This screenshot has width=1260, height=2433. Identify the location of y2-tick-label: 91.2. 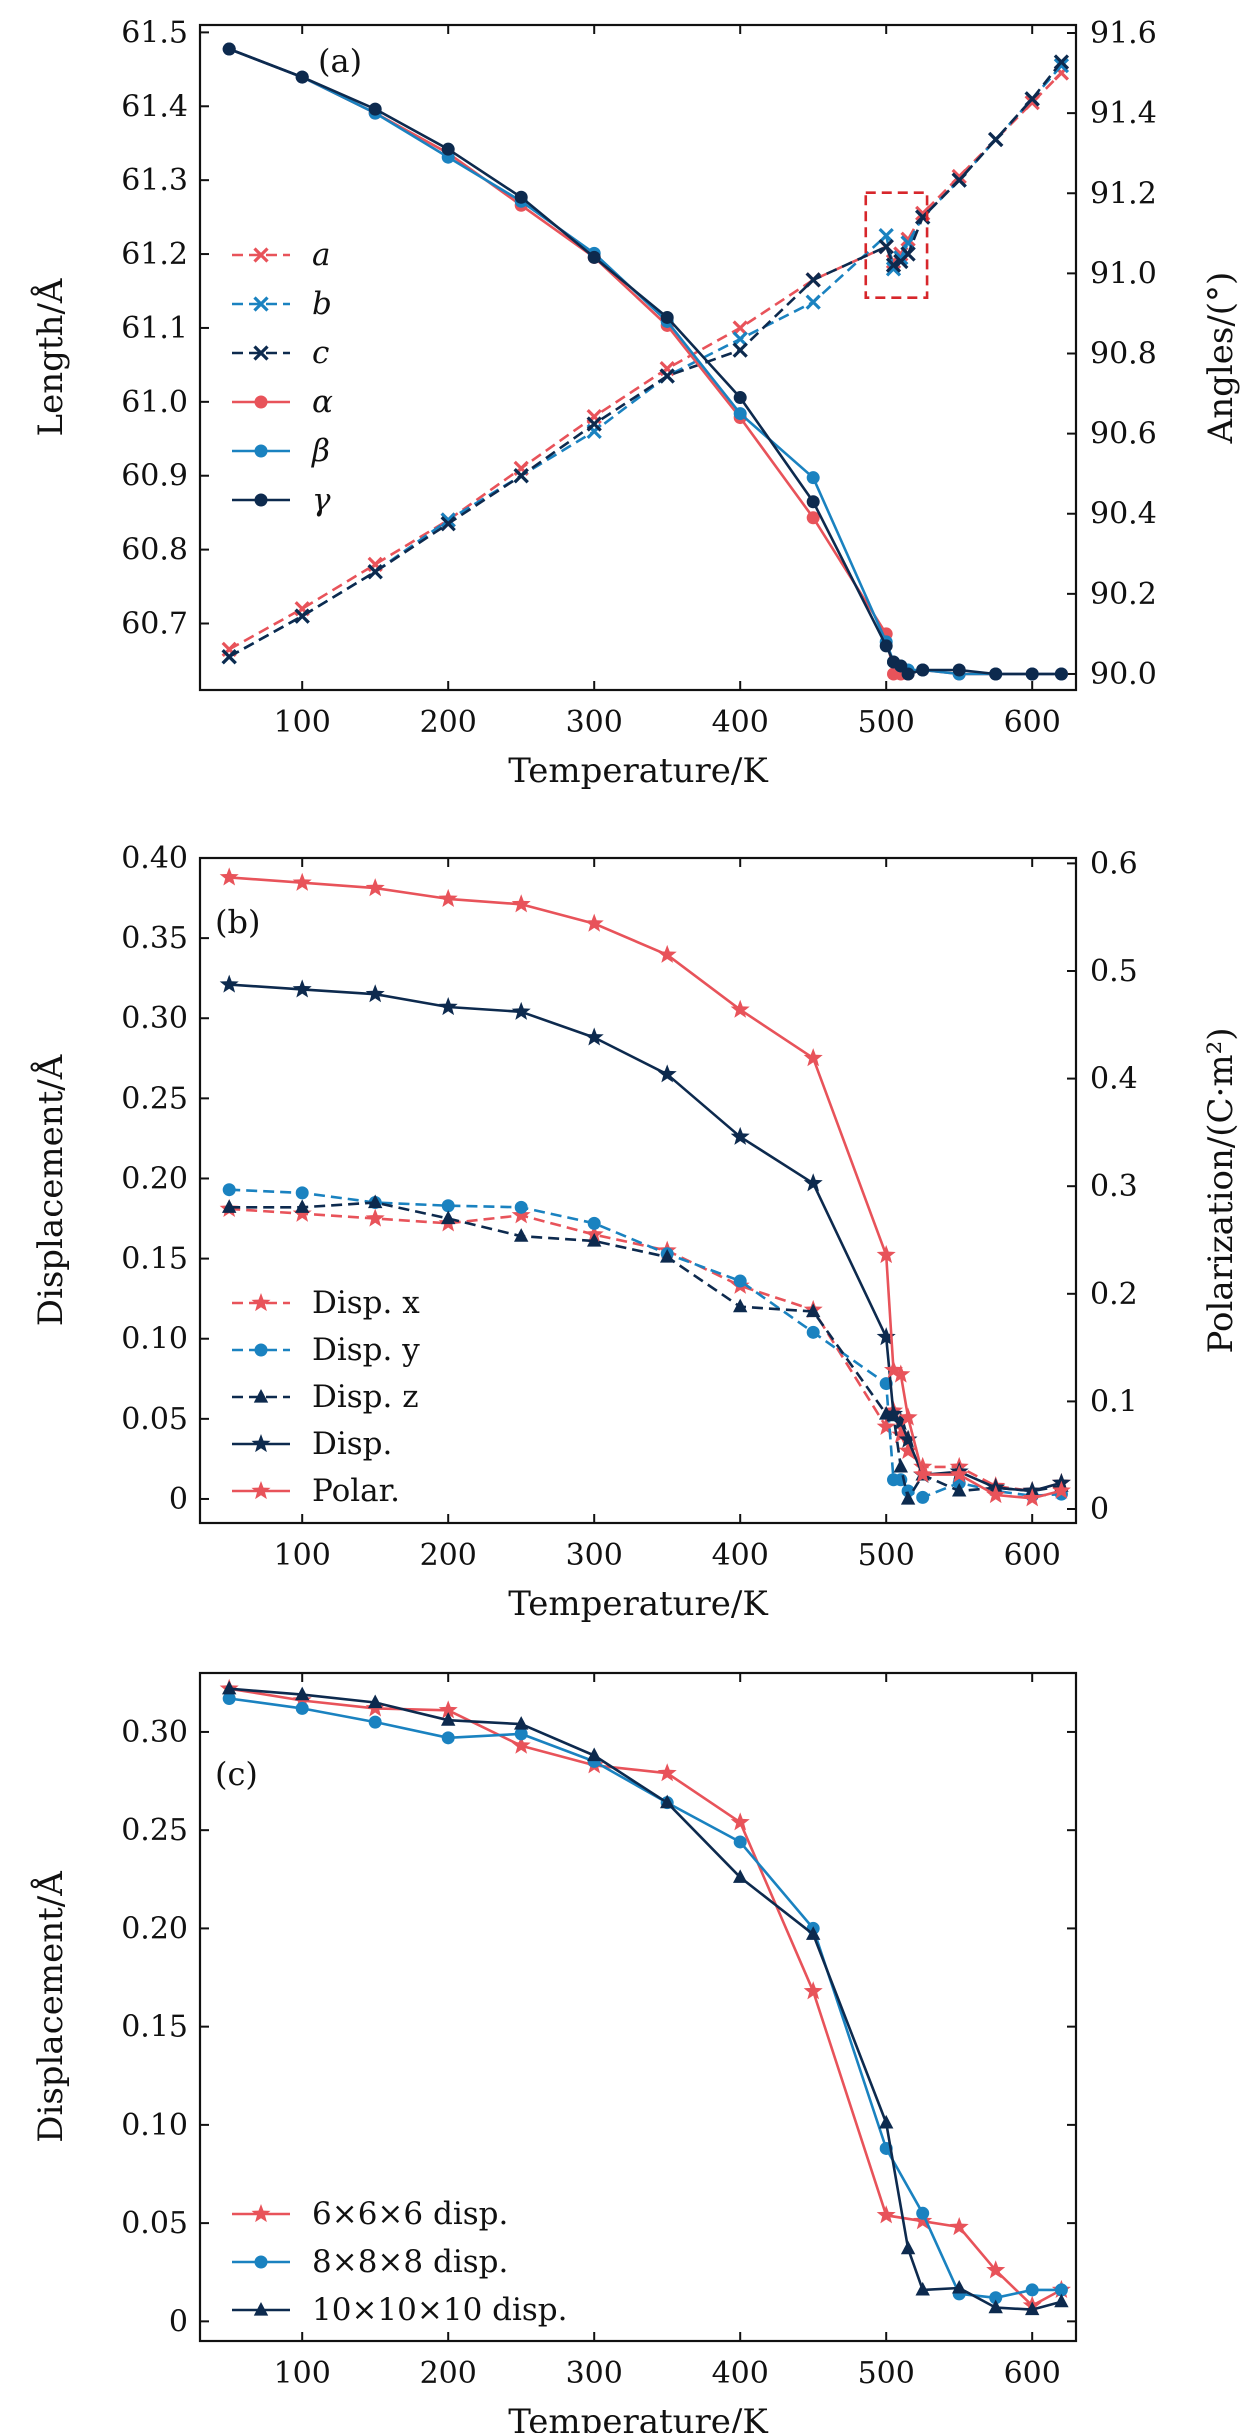
(1123, 193).